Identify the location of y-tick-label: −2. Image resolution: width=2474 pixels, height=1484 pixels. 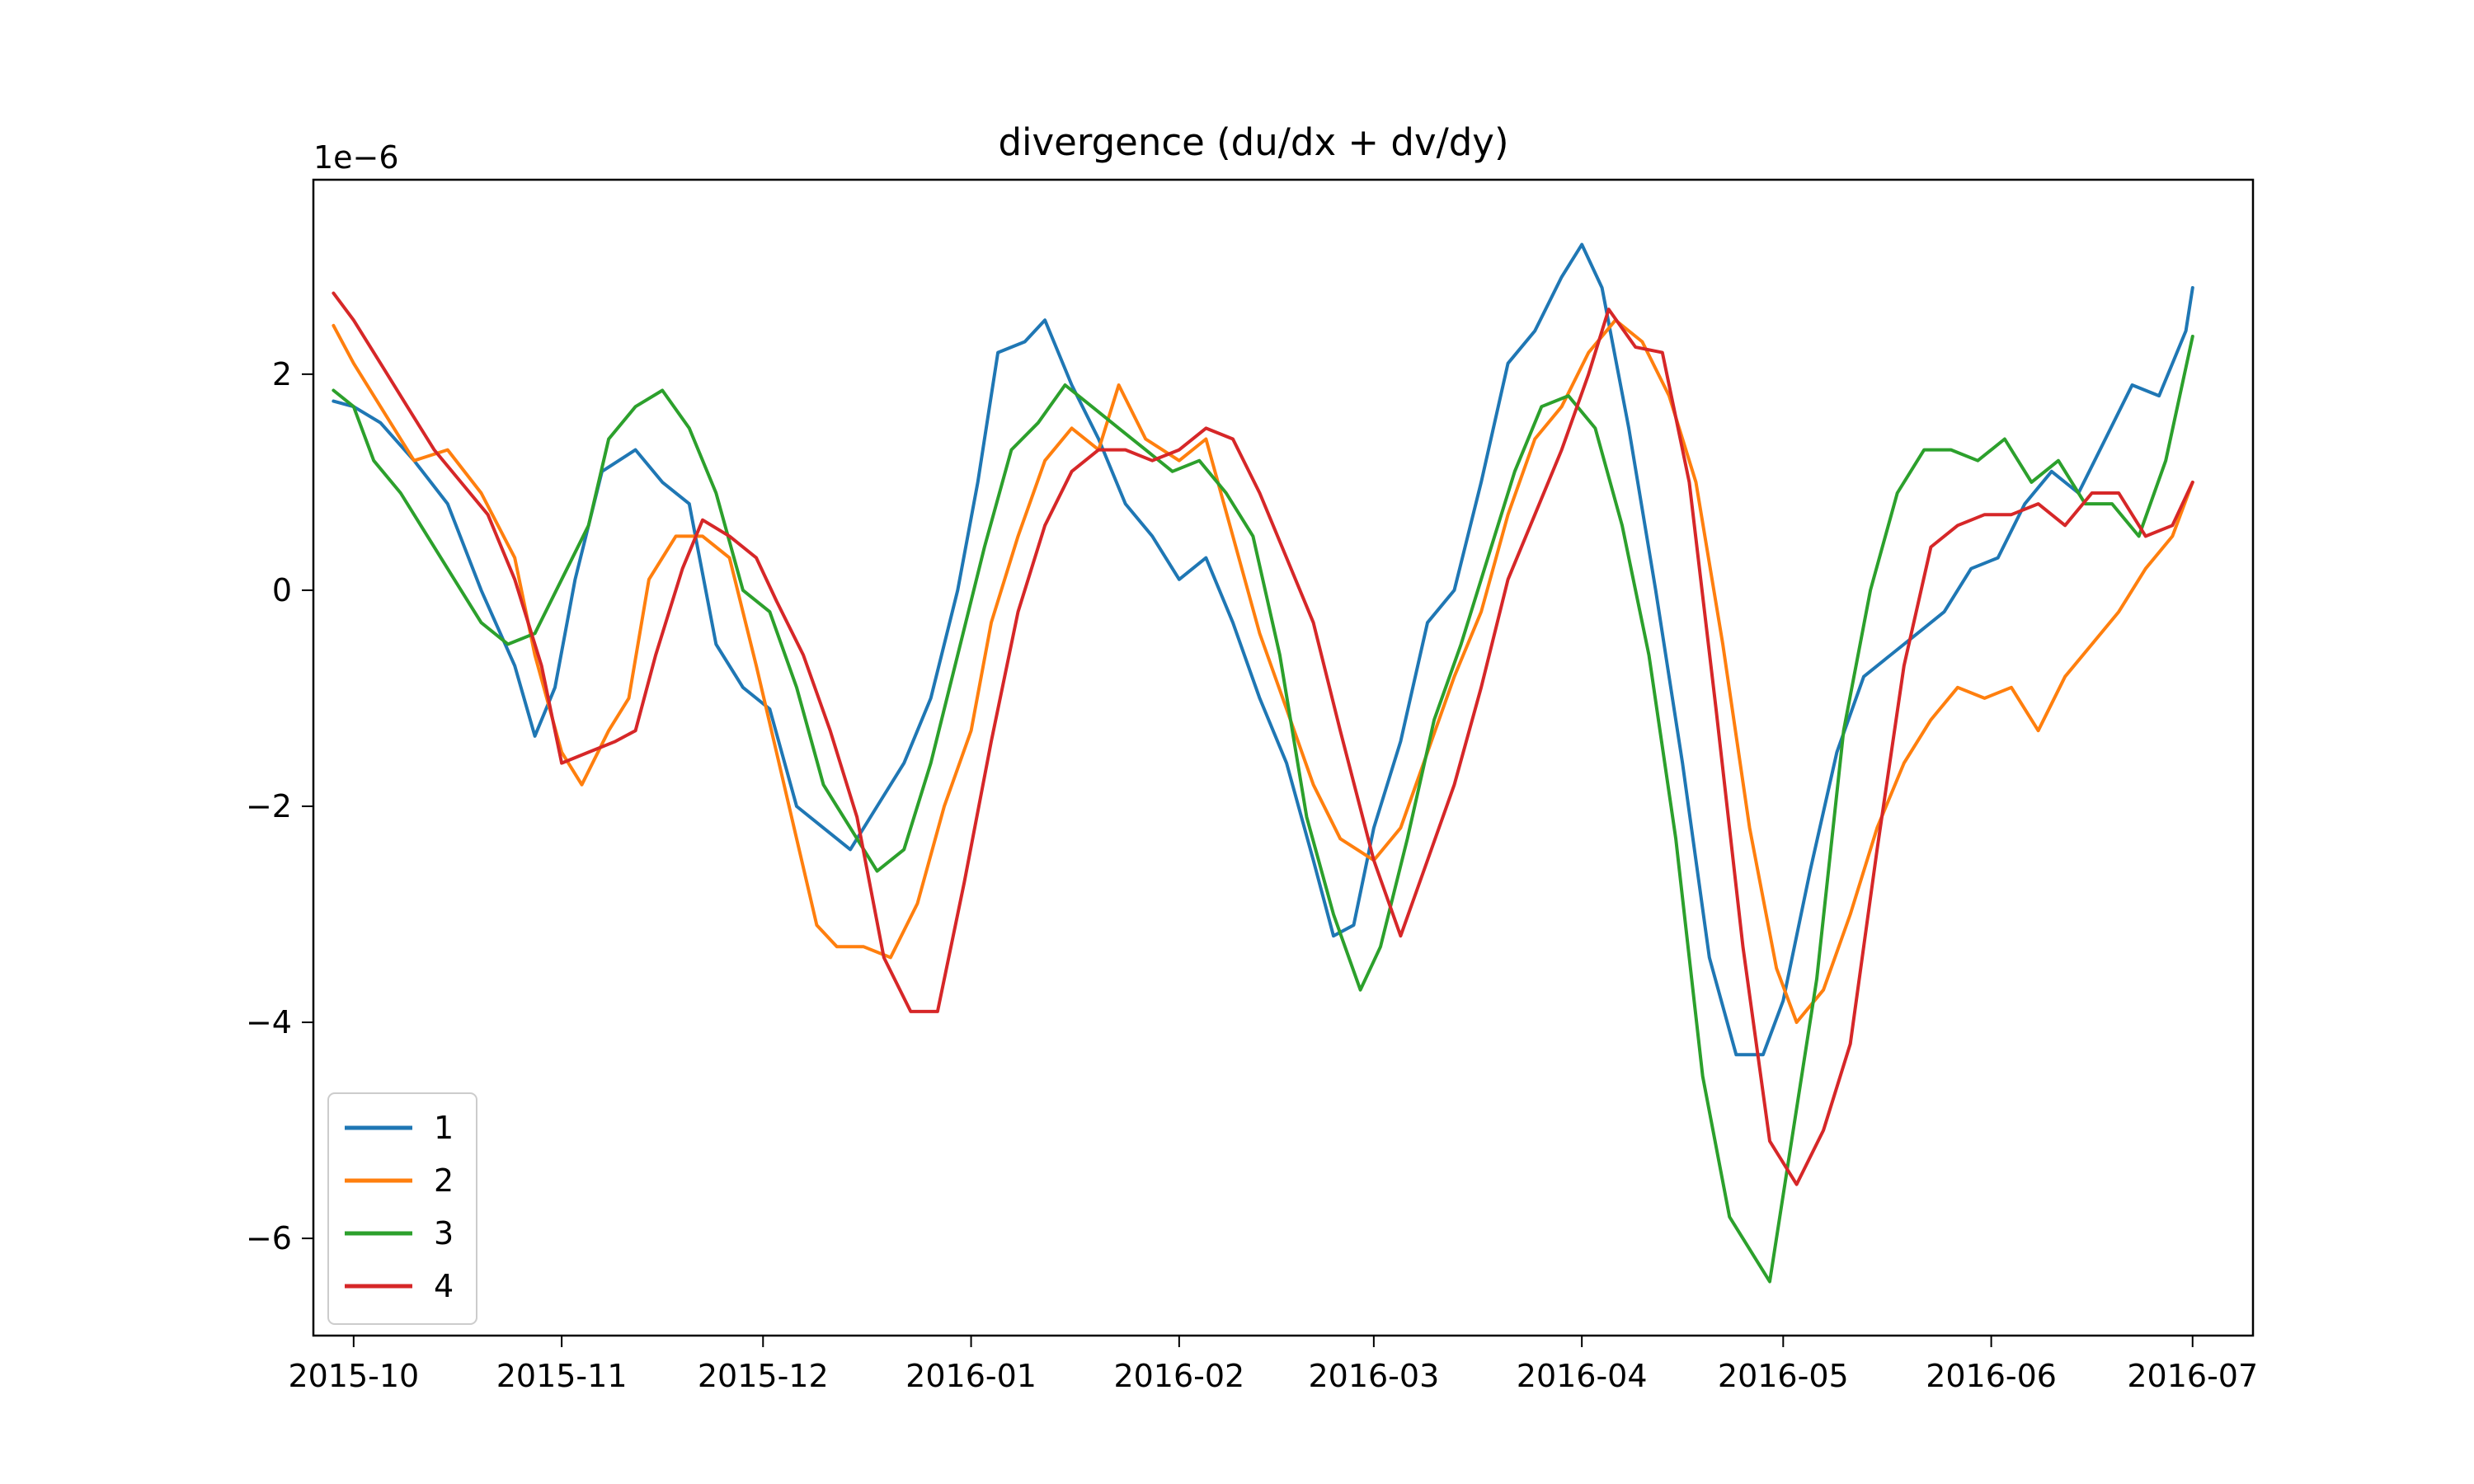
(269, 806).